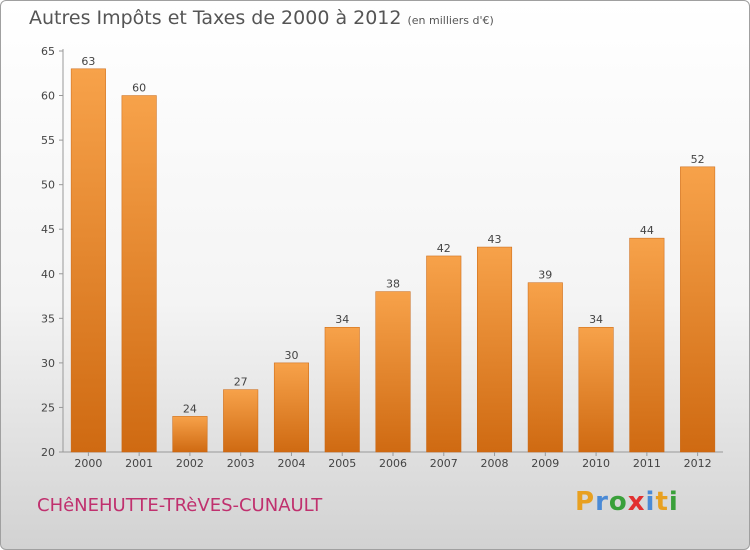 The image size is (750, 550). What do you see at coordinates (190, 434) in the screenshot?
I see `bar-2002` at bounding box center [190, 434].